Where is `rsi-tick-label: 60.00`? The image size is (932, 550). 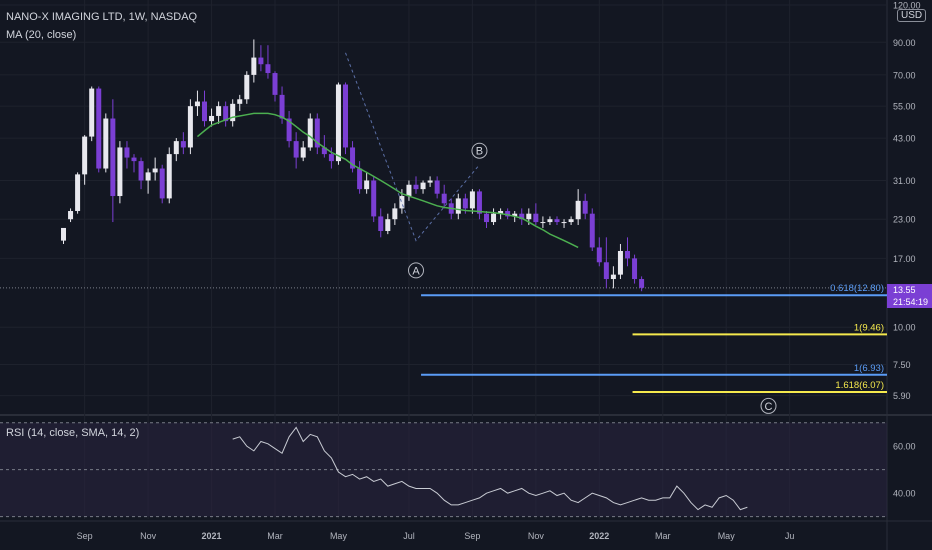 rsi-tick-label: 60.00 is located at coordinates (904, 447).